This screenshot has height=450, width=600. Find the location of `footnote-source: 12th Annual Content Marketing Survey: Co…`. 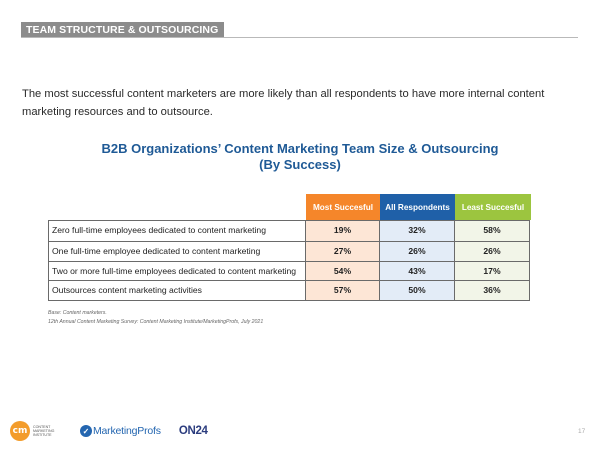

footnote-source: 12th Annual Content Marketing Survey: Co… is located at coordinates (156, 322).